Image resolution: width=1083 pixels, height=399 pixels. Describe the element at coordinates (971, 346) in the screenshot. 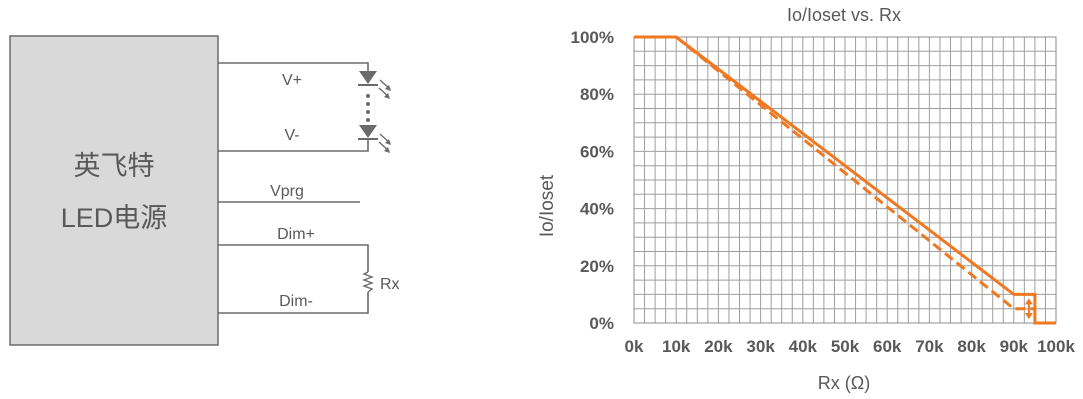

I see `x-tick-label: 80k` at that location.